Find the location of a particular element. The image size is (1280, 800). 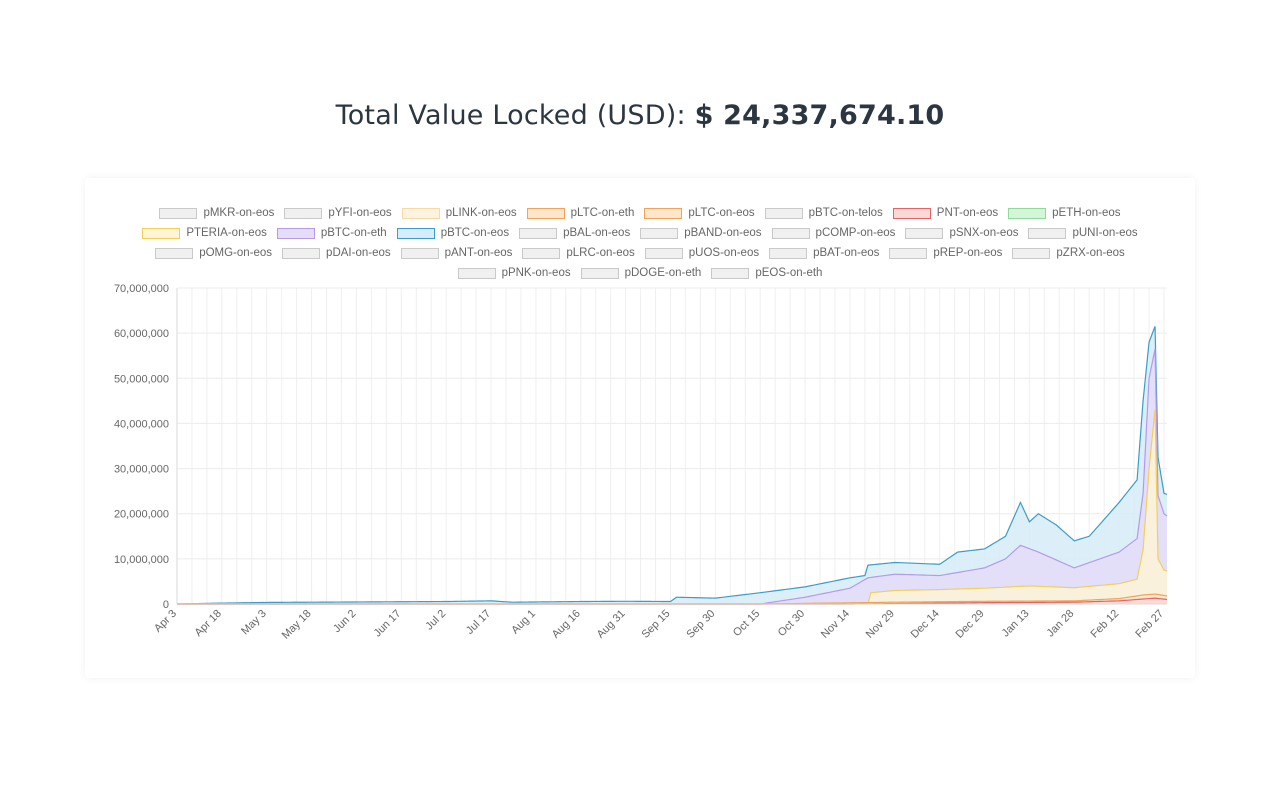

legend-item: pMKR-on-eos is located at coordinates (216, 213).